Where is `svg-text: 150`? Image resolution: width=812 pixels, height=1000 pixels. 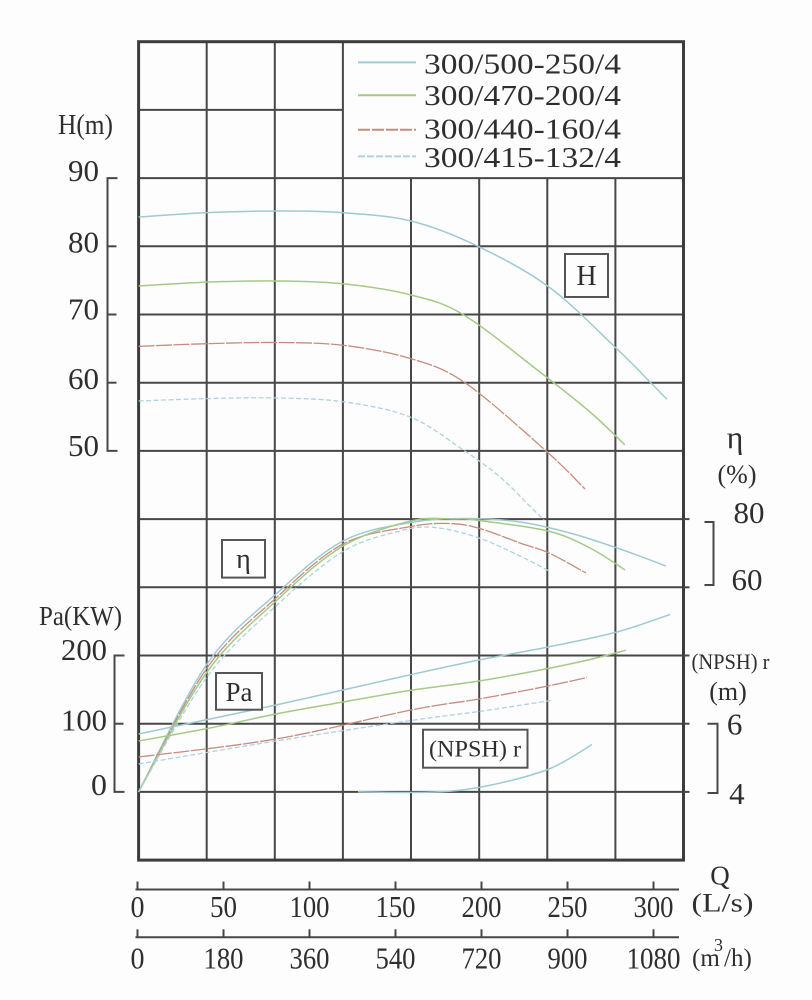 svg-text: 150 is located at coordinates (396, 906).